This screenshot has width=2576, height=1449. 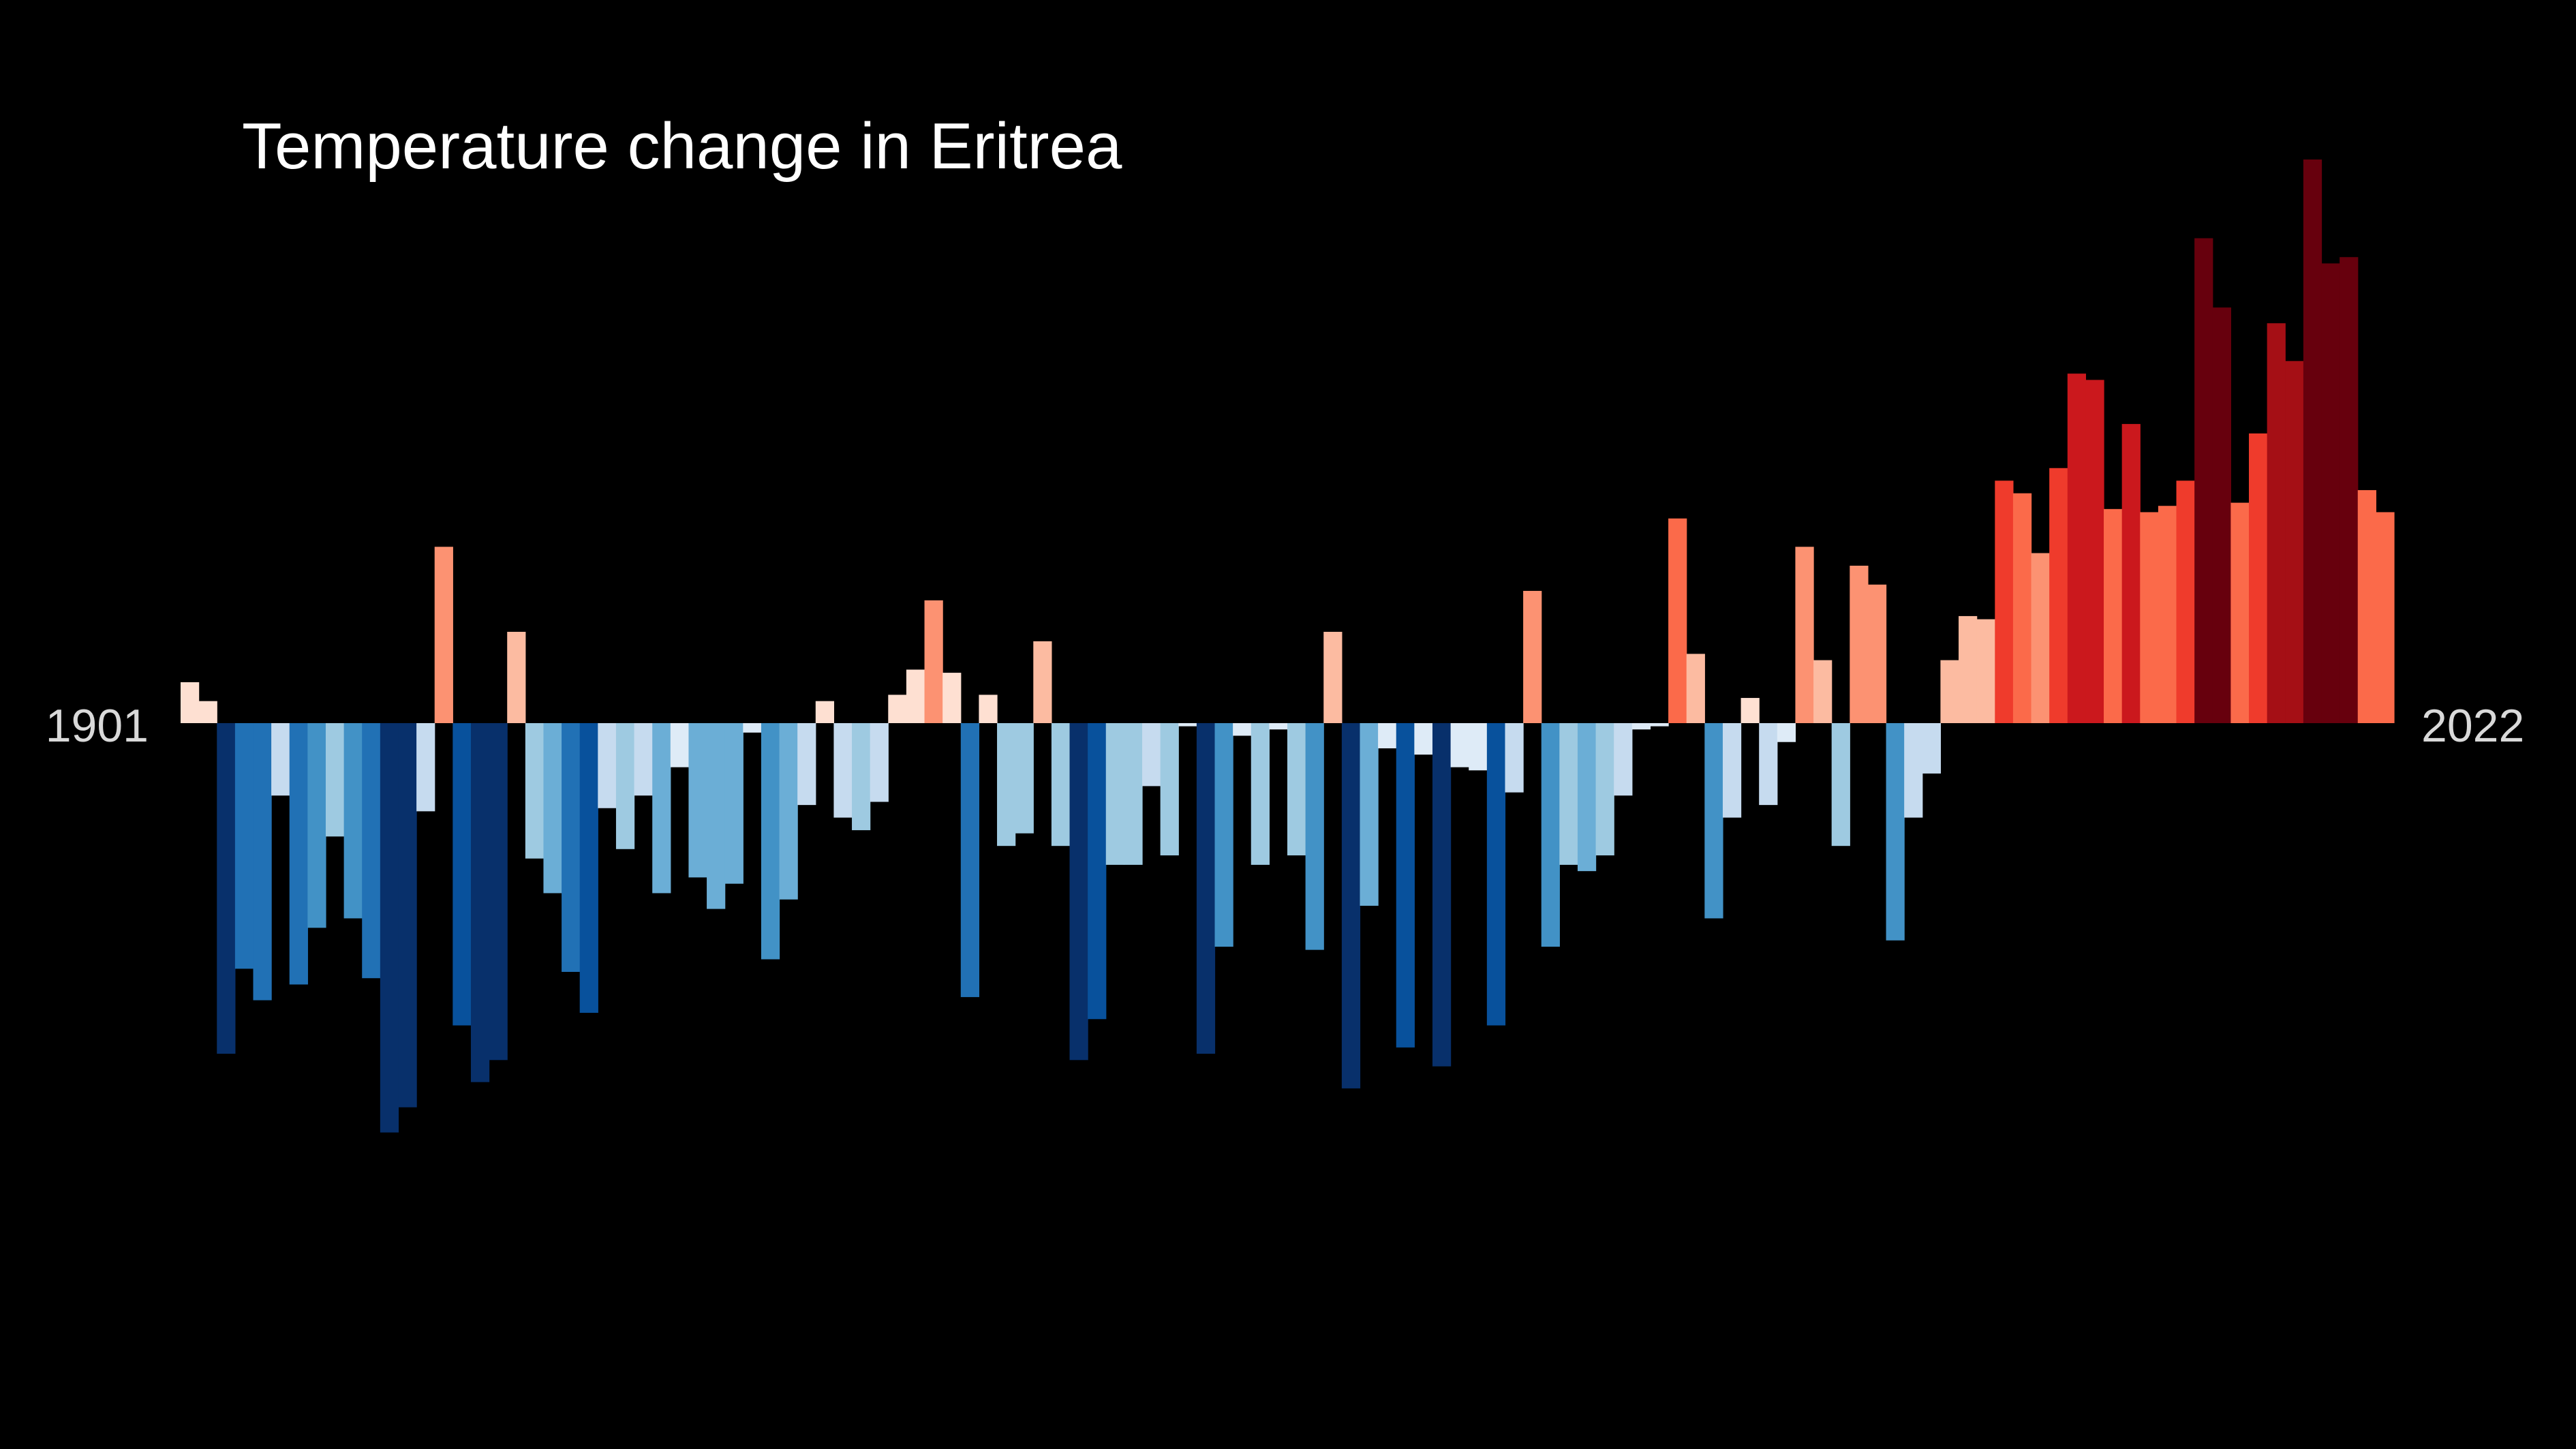 What do you see at coordinates (499, 892) in the screenshot?
I see `bar-1918` at bounding box center [499, 892].